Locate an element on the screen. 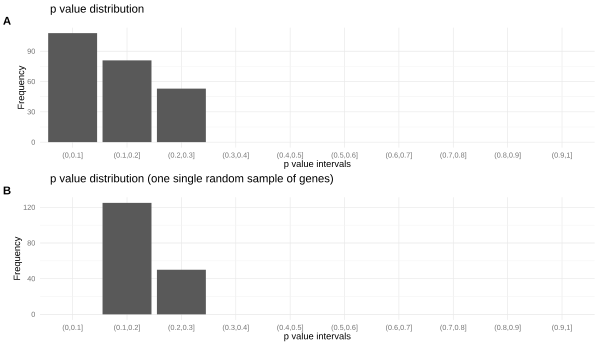 The image size is (600, 350). chart-title: p value distribution (one single random sample of genes) is located at coordinates (191, 179).